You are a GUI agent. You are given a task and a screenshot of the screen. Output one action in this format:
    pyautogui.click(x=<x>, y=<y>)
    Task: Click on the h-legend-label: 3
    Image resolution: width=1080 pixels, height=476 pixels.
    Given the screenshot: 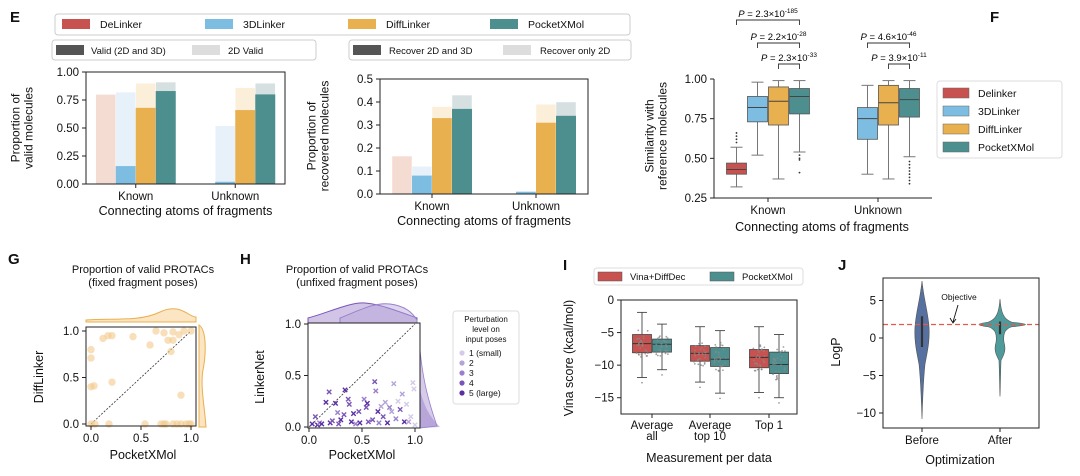 What is the action you would take?
    pyautogui.click(x=471, y=373)
    